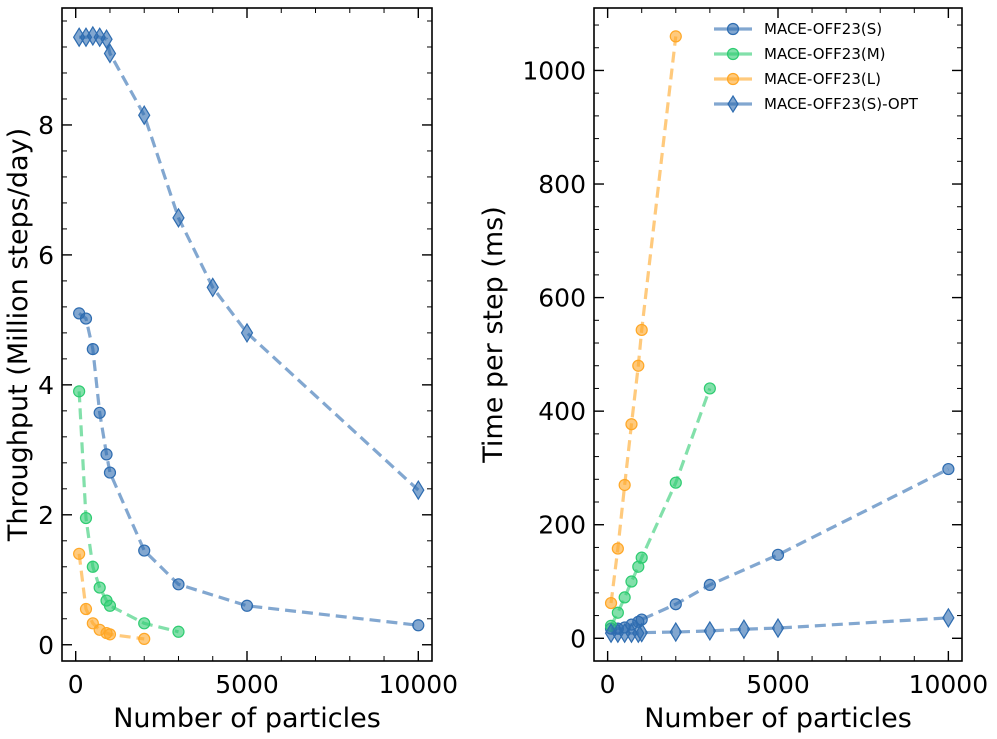 The image size is (997, 739). What do you see at coordinates (18, 335) in the screenshot?
I see `y-axis-label: Throughput (Million steps/day)` at bounding box center [18, 335].